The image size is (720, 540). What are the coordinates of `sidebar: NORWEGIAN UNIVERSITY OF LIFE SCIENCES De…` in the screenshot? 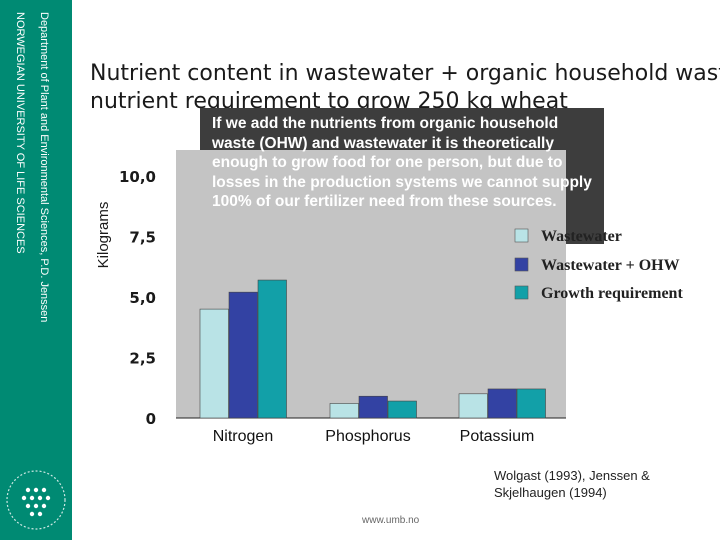 It's located at (36, 270).